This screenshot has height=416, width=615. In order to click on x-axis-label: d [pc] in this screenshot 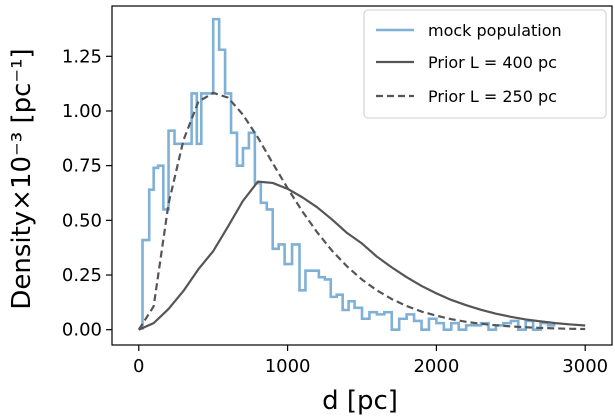, I will do `click(360, 401)`.